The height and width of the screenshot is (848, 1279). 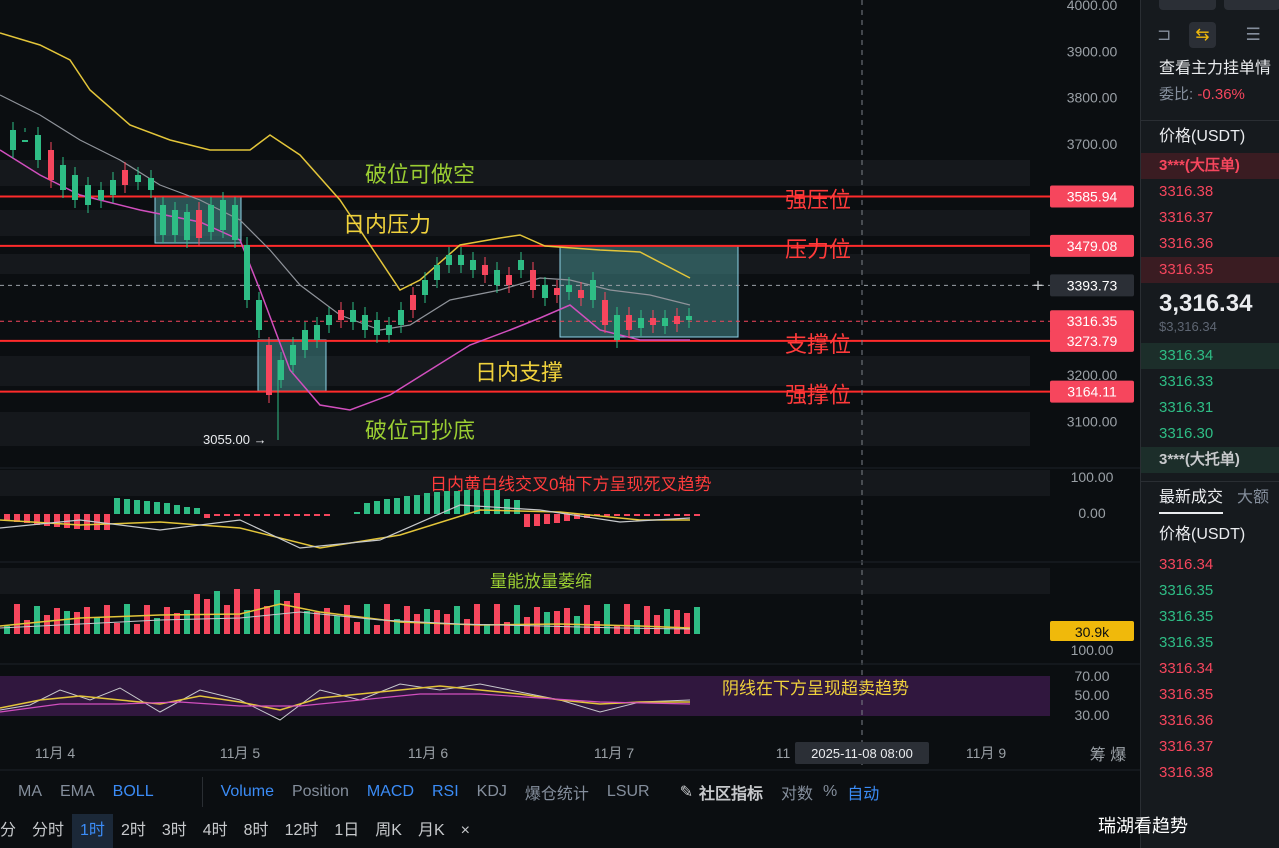 I want to click on tab-large-trades: 大额, so click(x=1253, y=497).